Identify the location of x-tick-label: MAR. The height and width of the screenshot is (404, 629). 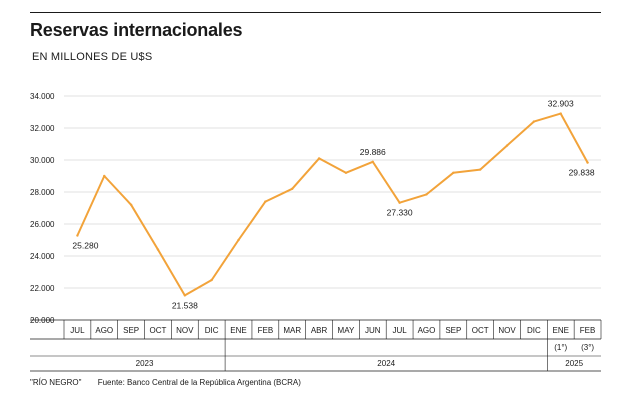
(292, 330).